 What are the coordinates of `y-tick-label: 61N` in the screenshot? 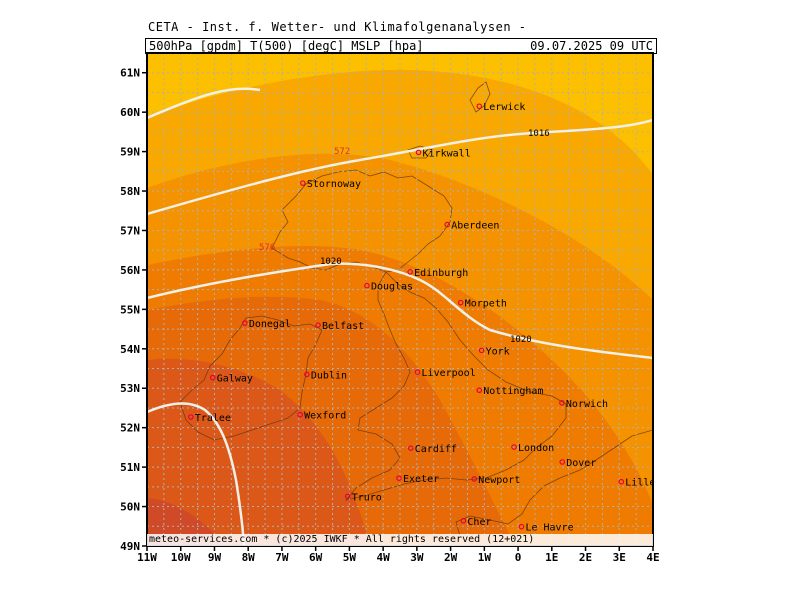 It's located at (130, 73).